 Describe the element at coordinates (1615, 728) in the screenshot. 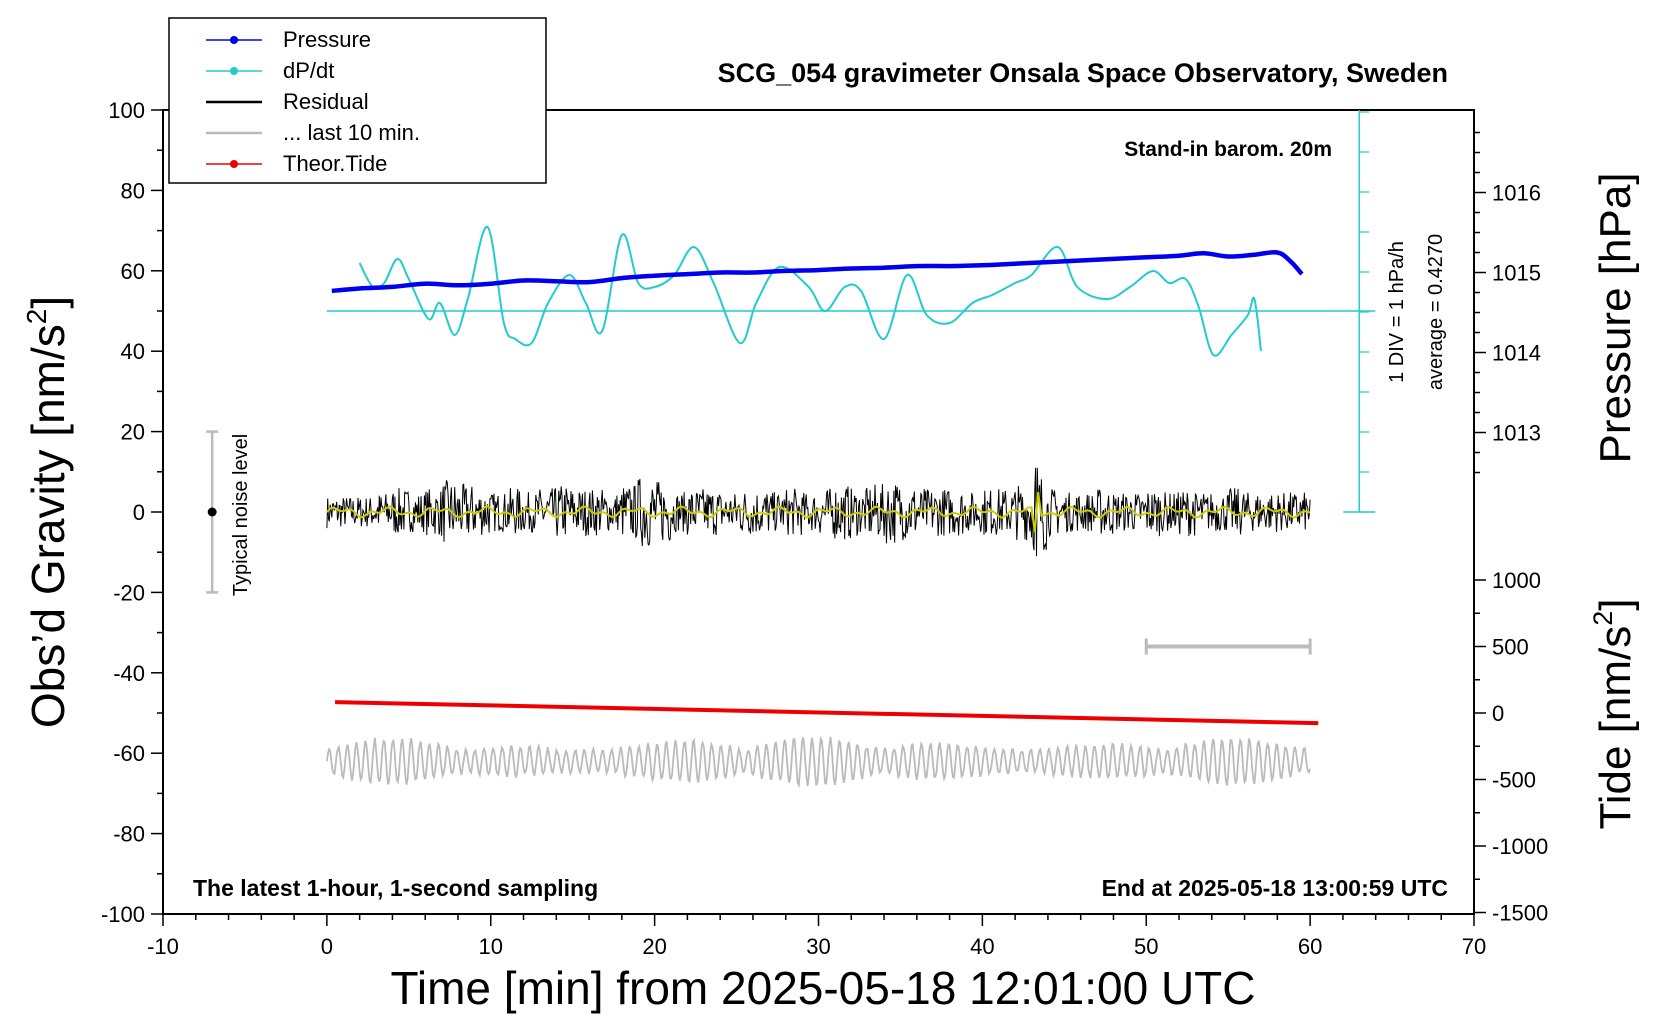

I see `y-axis-tide-title-text: Tide [nm/s` at that location.